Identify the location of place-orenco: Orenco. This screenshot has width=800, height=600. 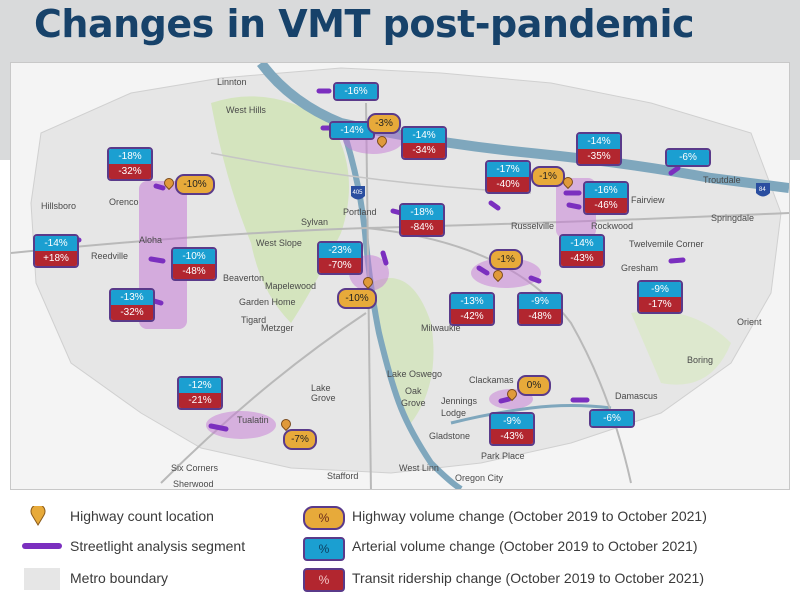
(124, 202).